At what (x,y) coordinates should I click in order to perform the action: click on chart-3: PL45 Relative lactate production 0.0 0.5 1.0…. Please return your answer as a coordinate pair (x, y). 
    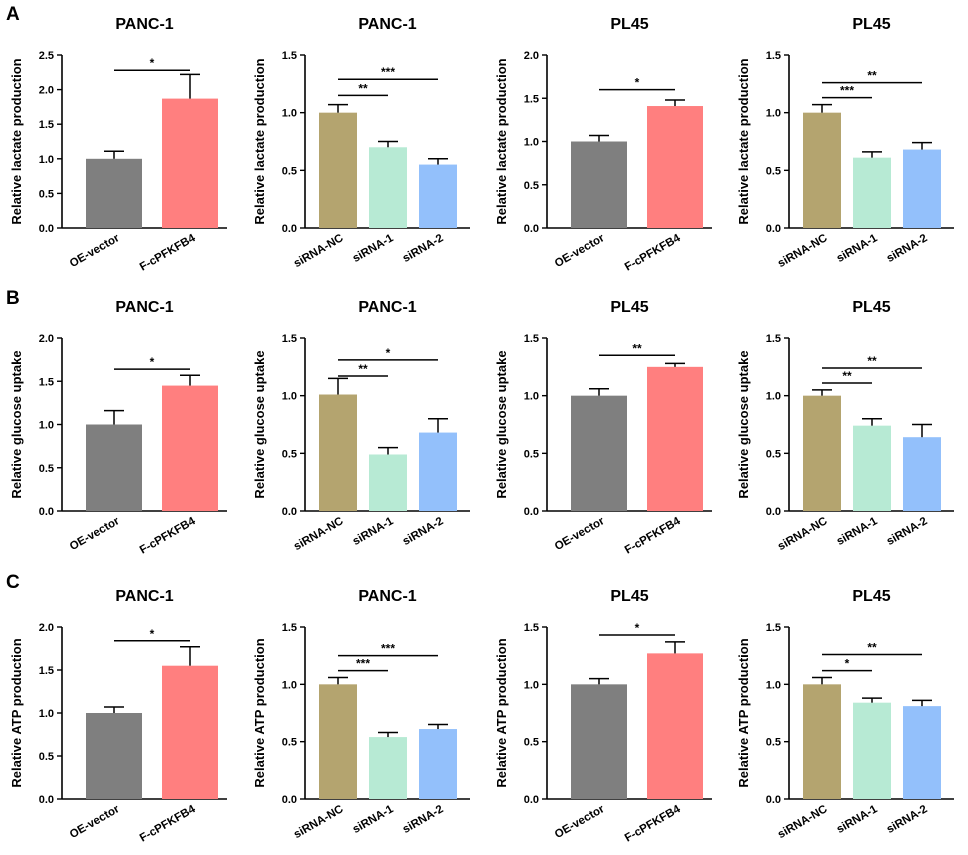
    Looking at the image, I should click on (603, 145).